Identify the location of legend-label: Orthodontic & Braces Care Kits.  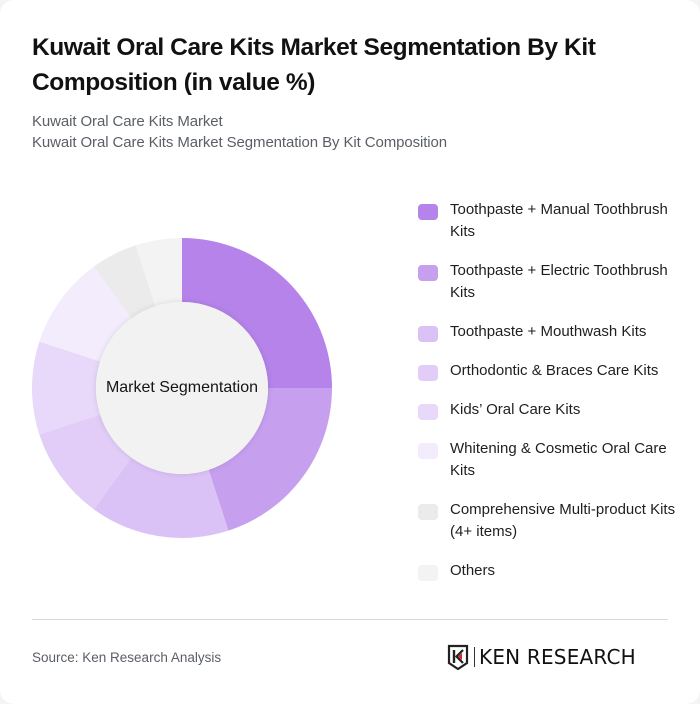
(554, 370).